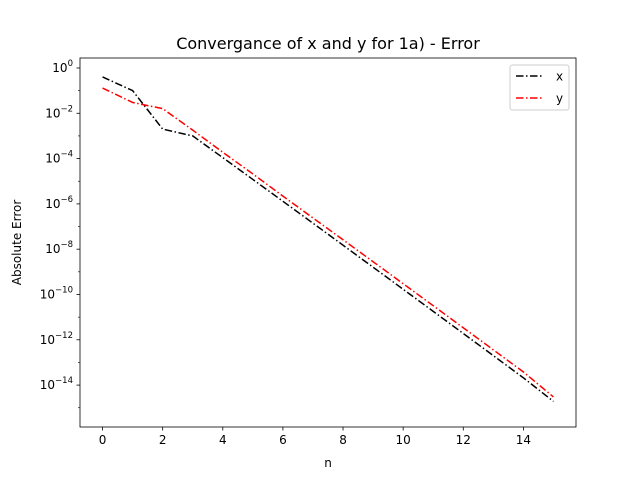 The width and height of the screenshot is (640, 480). What do you see at coordinates (59, 112) in the screenshot?
I see `y-tick-label: 10⁻²` at bounding box center [59, 112].